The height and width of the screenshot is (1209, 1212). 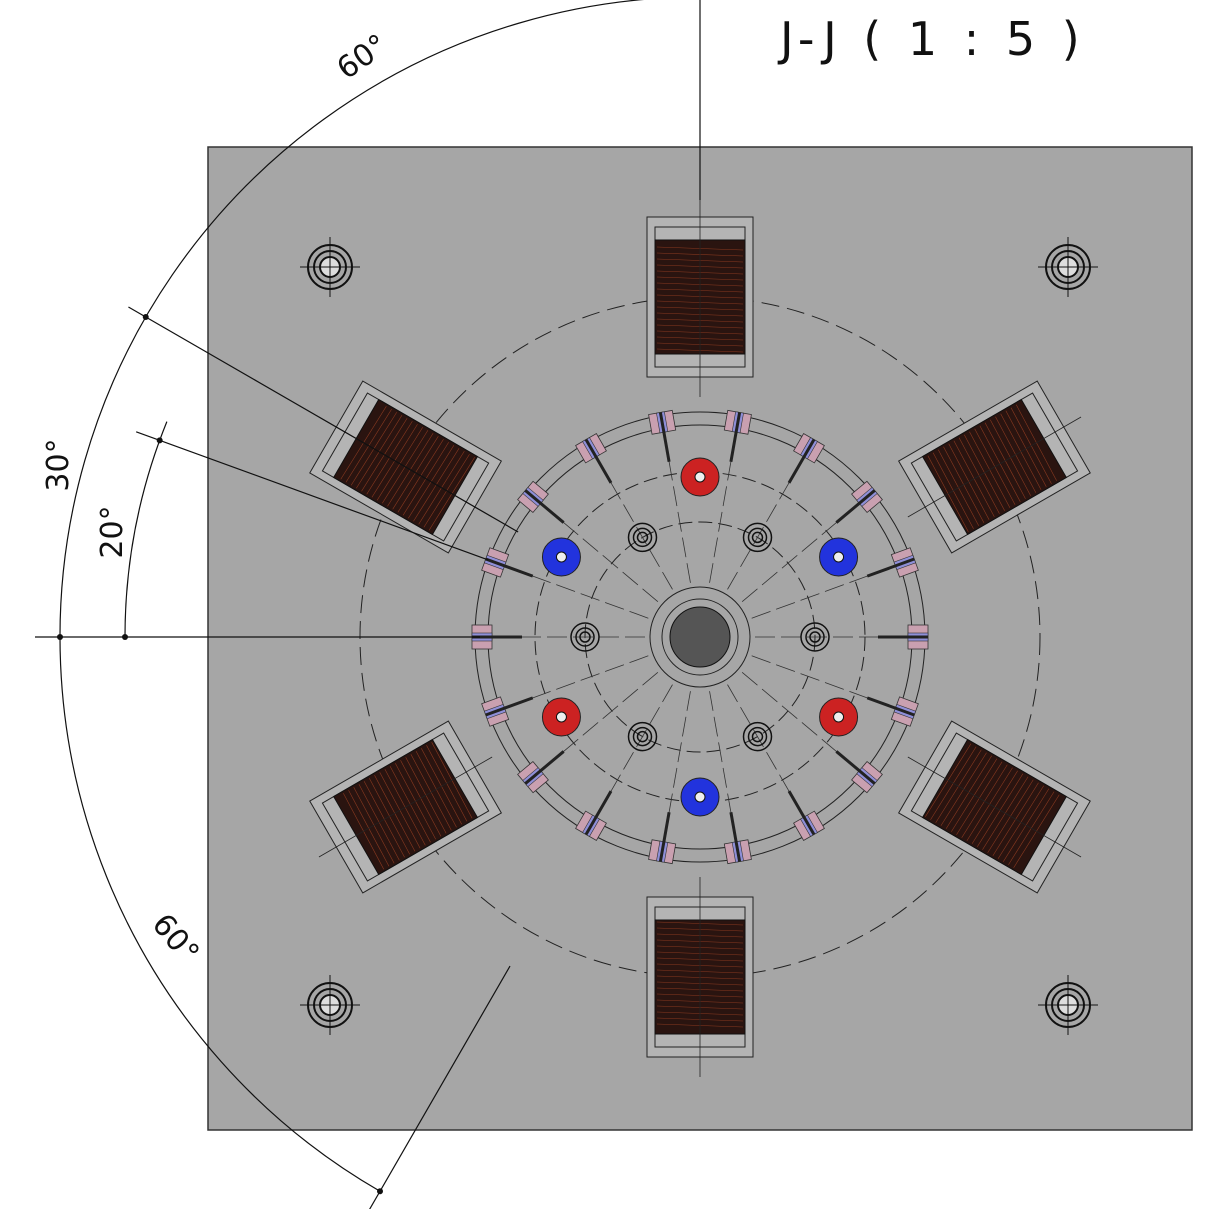 I want to click on dimension-arc, so click(x=146, y=529).